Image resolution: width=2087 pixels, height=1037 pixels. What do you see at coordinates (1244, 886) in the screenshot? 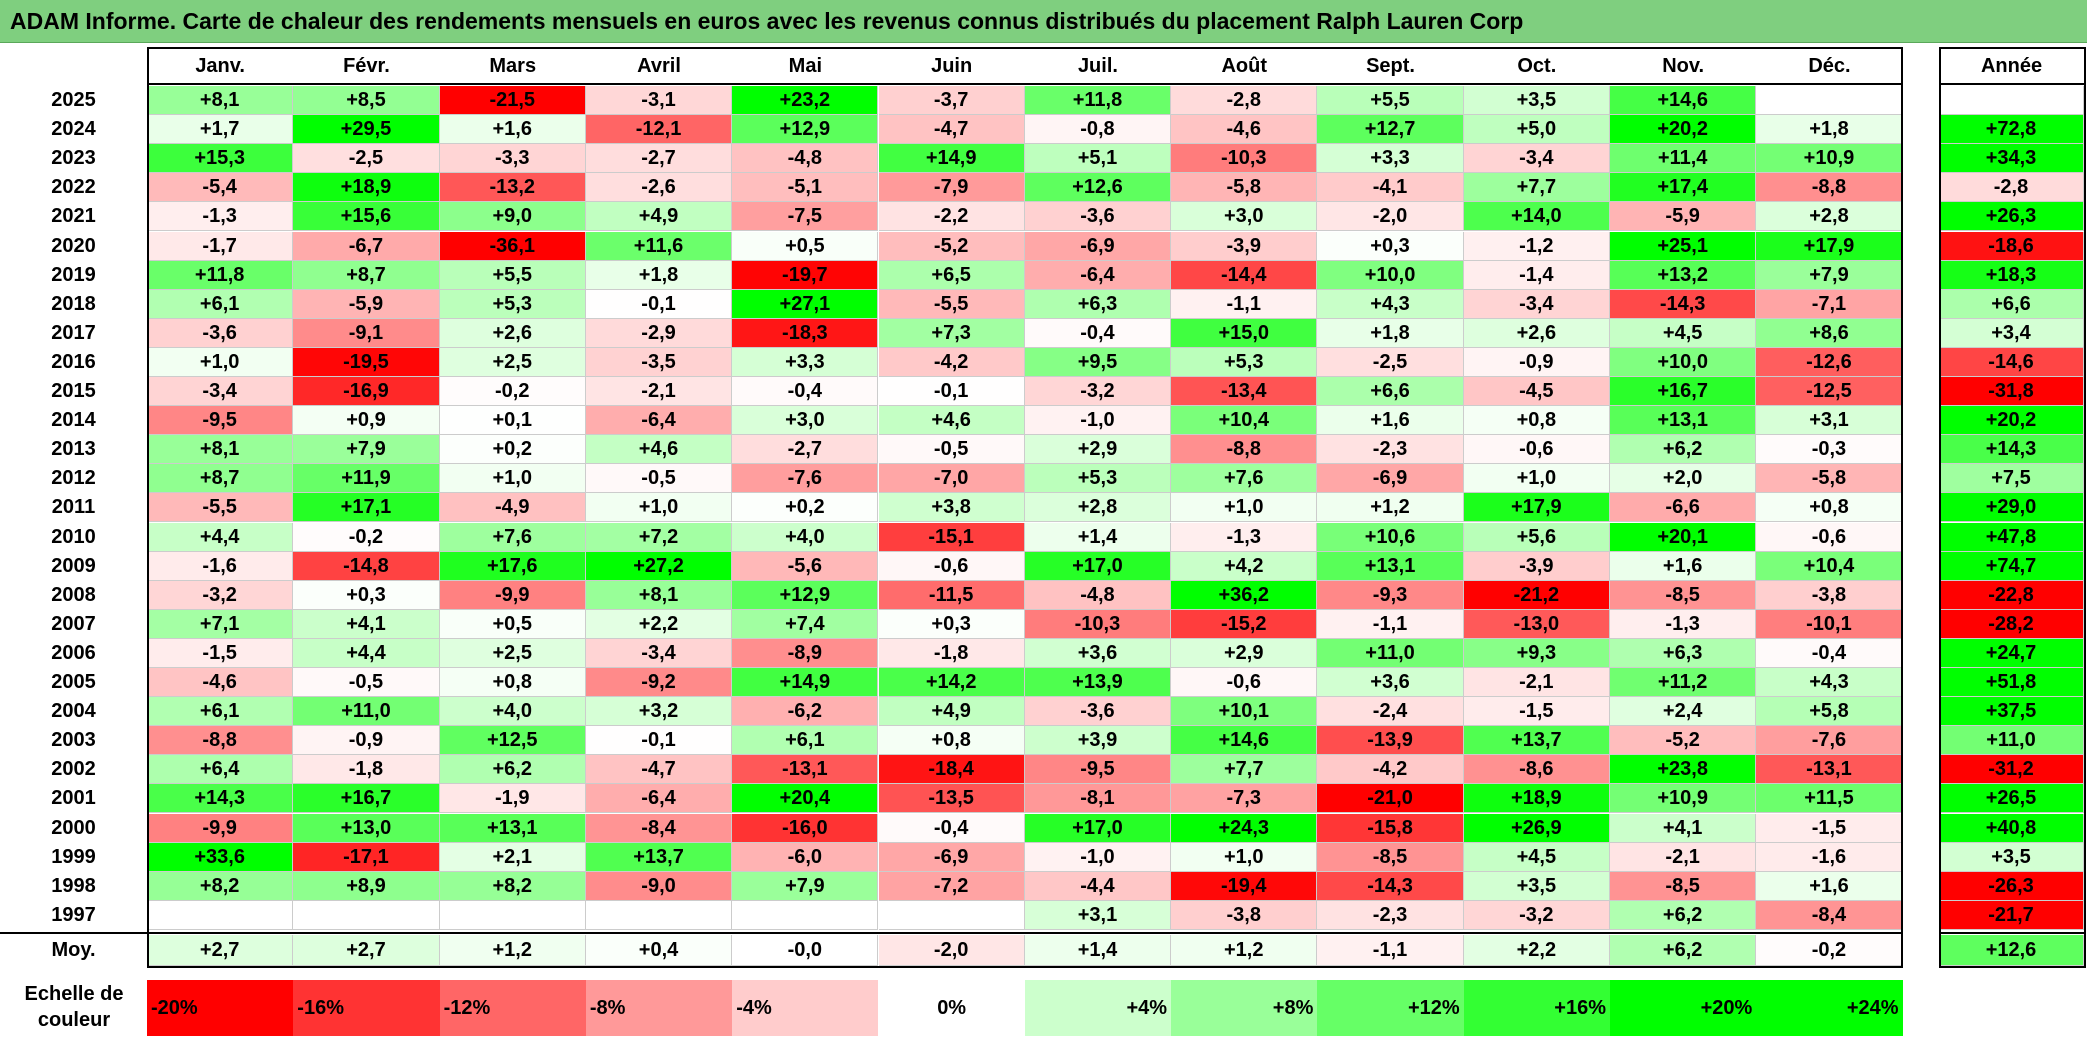
I see `heatmap-cell: -19,4` at bounding box center [1244, 886].